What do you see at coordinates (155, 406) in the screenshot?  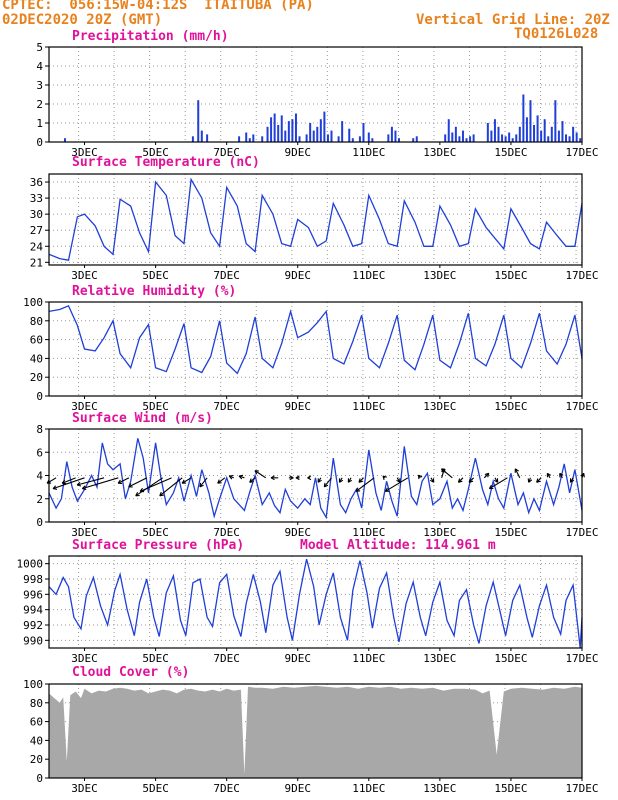 I see `rh-xtick-label: 5DEC` at bounding box center [155, 406].